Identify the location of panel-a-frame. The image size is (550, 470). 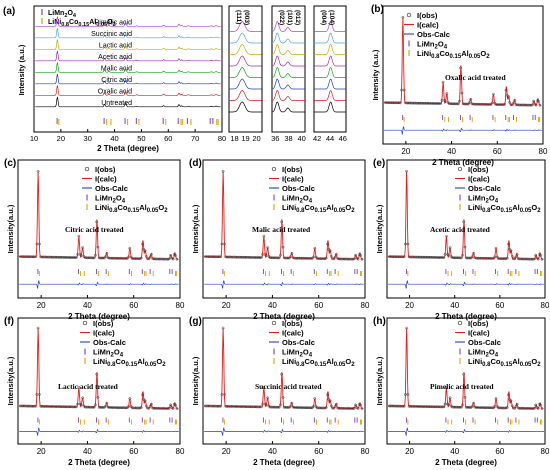
(128, 69).